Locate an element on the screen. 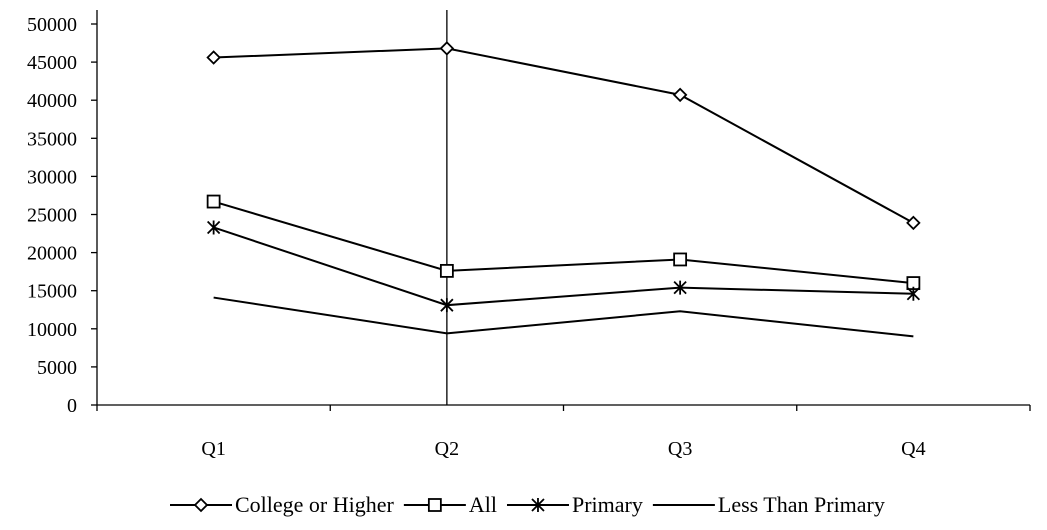  y-tick-label: 10000 is located at coordinates (52, 330).